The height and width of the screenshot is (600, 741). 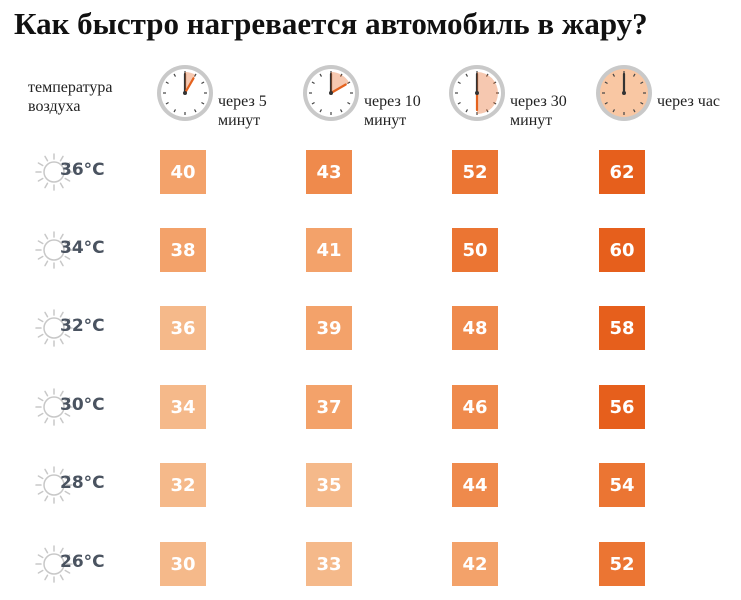 I want to click on air-temperature-label: 36°C, so click(x=82, y=170).